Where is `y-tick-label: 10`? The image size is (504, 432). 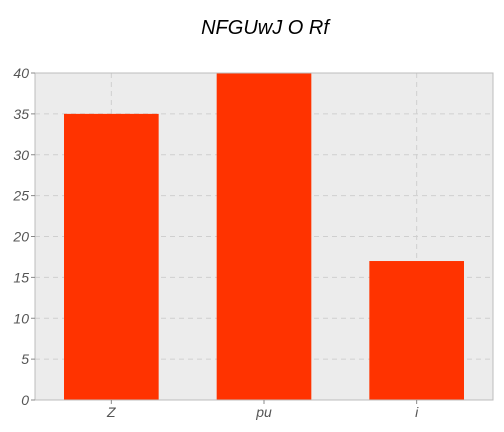
y-tick-label: 10 is located at coordinates (21, 318).